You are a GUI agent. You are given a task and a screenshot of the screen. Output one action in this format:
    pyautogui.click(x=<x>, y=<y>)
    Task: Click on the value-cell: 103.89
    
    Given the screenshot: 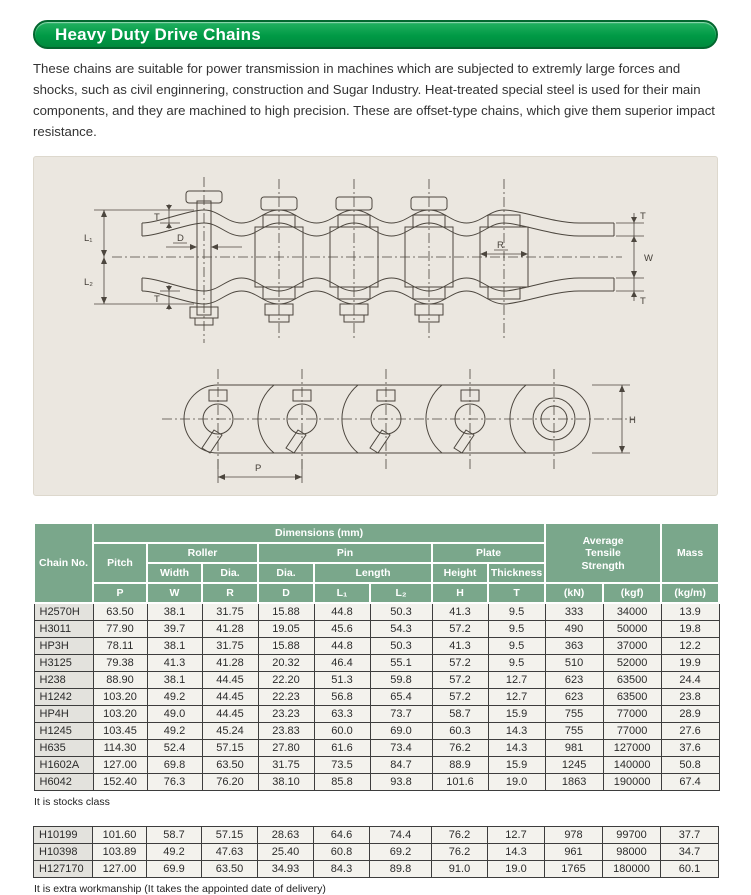 What is the action you would take?
    pyautogui.click(x=119, y=852)
    